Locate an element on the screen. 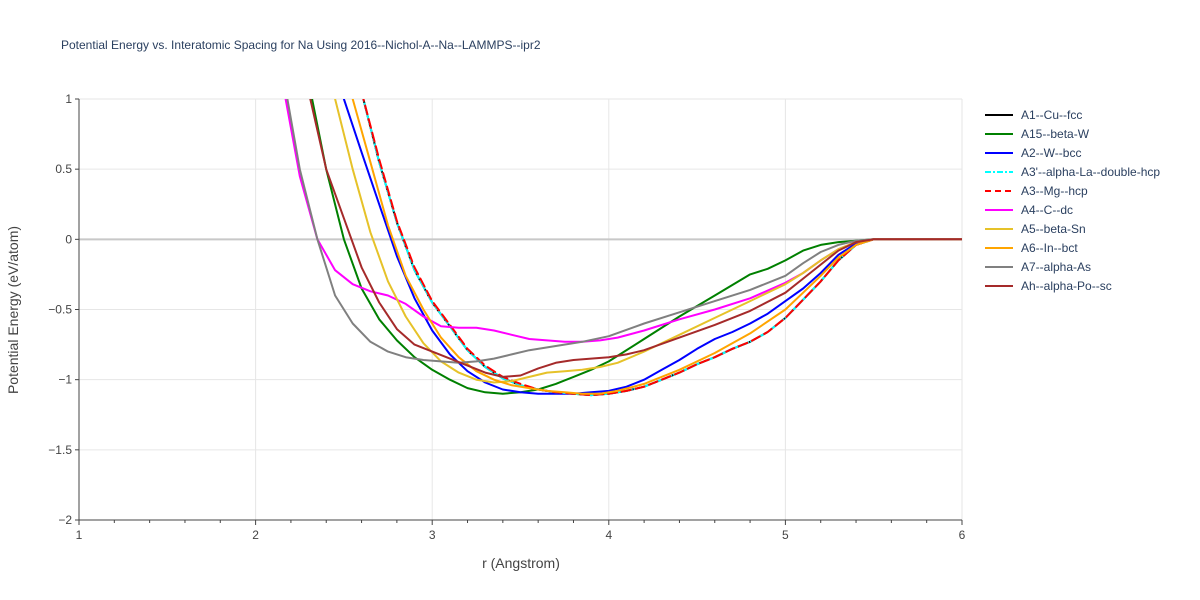 The width and height of the screenshot is (1200, 600). legend-item: Ah--alpha-Po--sc is located at coordinates (1072, 285).